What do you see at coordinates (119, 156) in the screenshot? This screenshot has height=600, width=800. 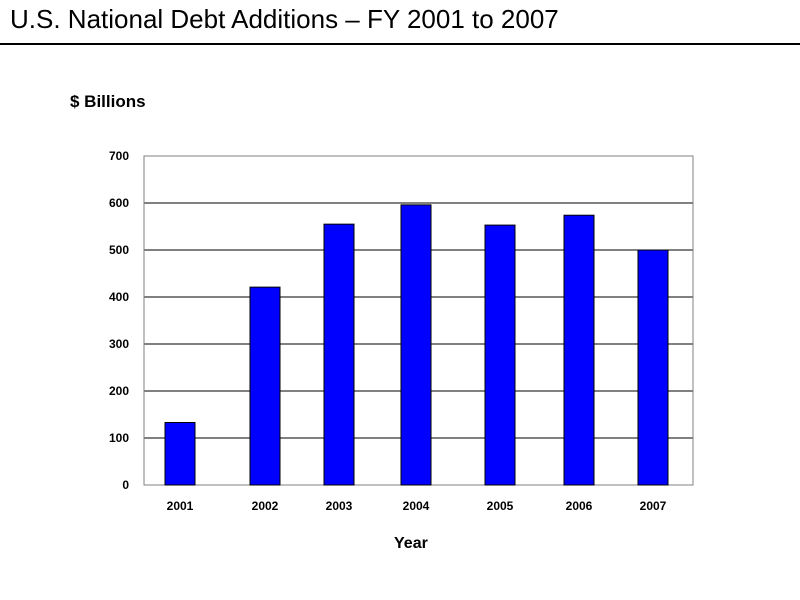 I see `y-tick-label: 700` at bounding box center [119, 156].